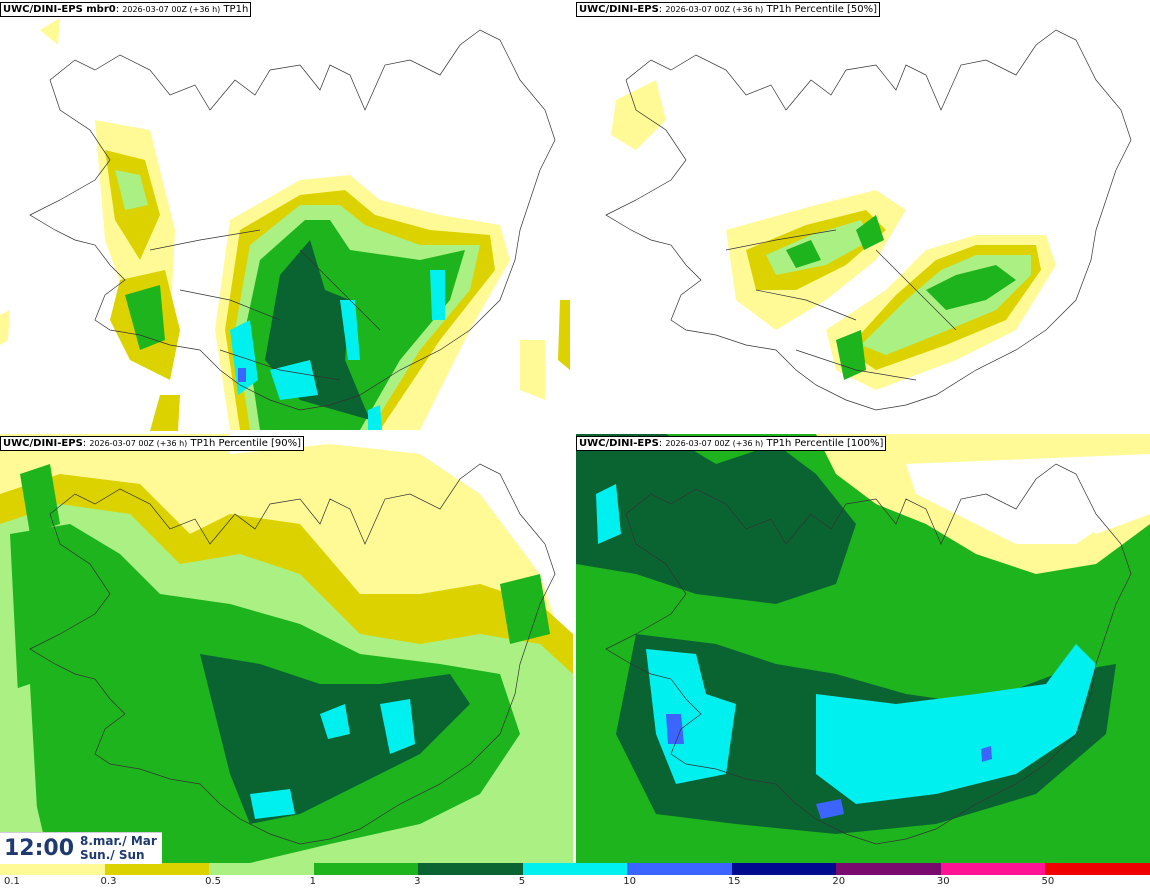 The height and width of the screenshot is (891, 1150). What do you see at coordinates (12, 881) in the screenshot?
I see `colorbar-tick-label: 0.1` at bounding box center [12, 881].